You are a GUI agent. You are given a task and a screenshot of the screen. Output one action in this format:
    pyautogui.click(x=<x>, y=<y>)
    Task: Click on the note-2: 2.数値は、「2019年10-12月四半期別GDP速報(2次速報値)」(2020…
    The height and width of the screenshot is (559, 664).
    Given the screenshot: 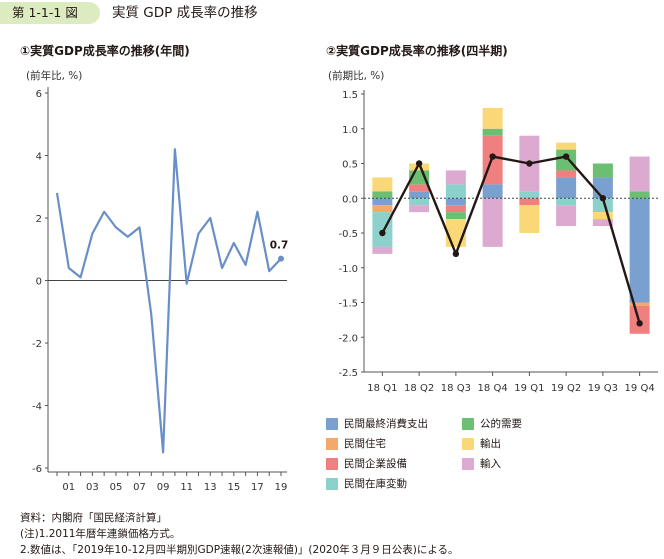 What is the action you would take?
    pyautogui.click(x=239, y=550)
    